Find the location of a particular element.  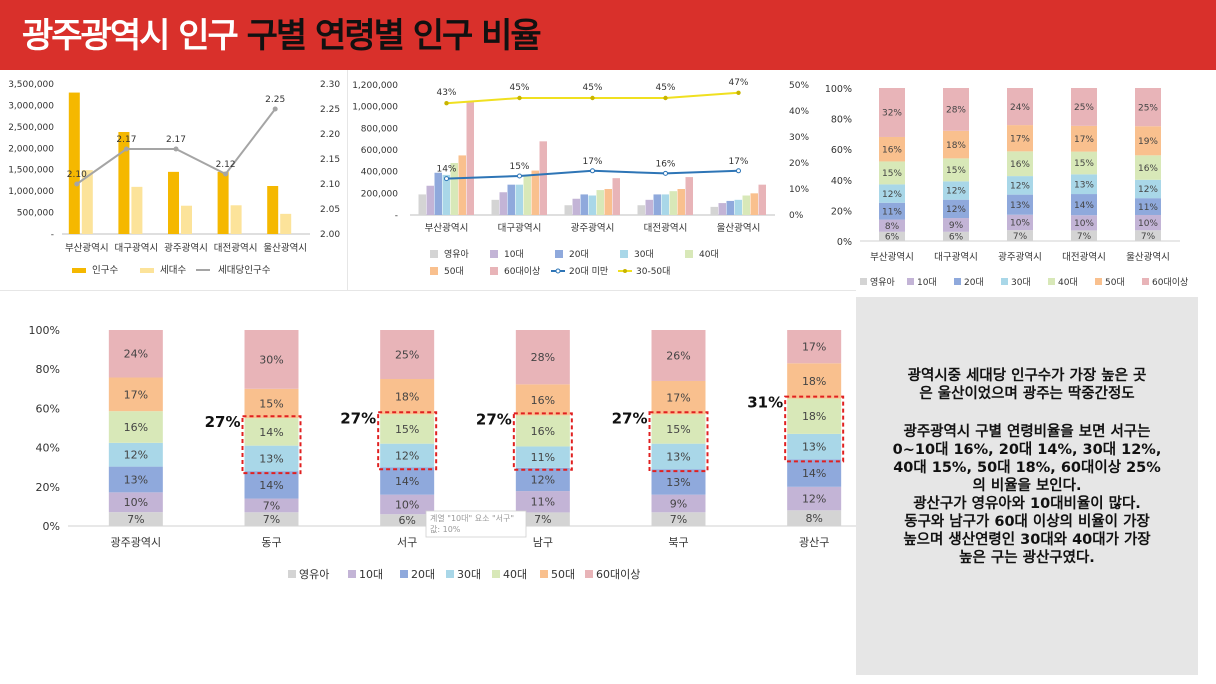

divider is located at coordinates (428, 290).